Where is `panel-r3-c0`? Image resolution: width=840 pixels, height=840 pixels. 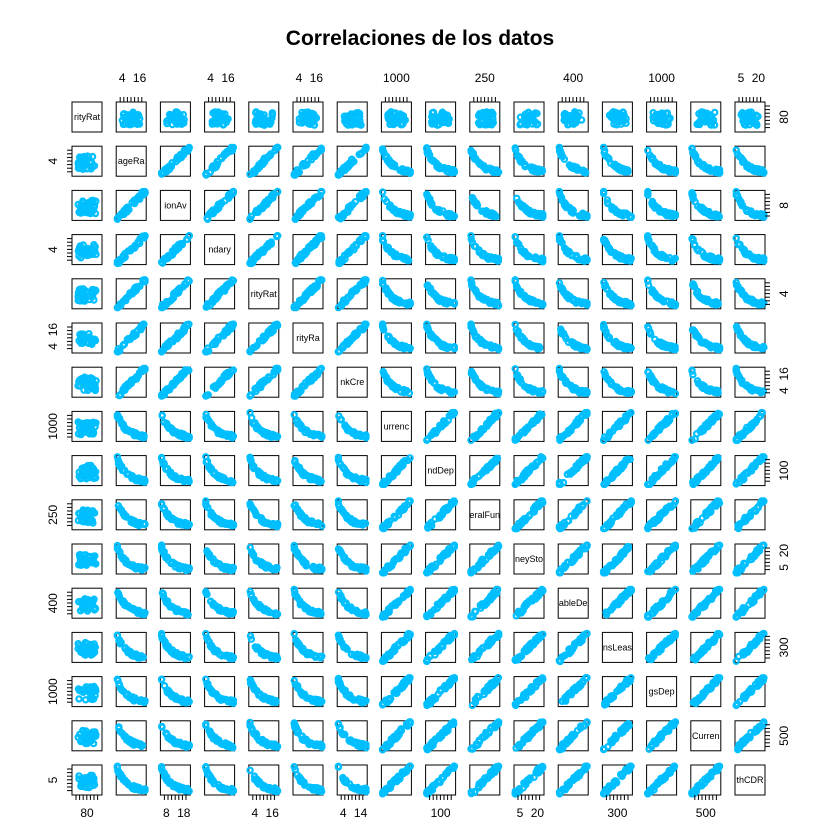
panel-r3-c0 is located at coordinates (87, 250).